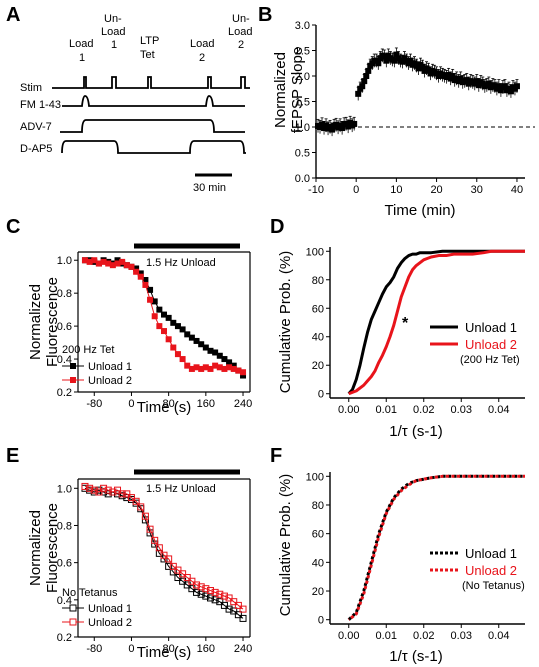  What do you see at coordinates (277, 227) in the screenshot?
I see `panel-label-d: D` at bounding box center [277, 227].